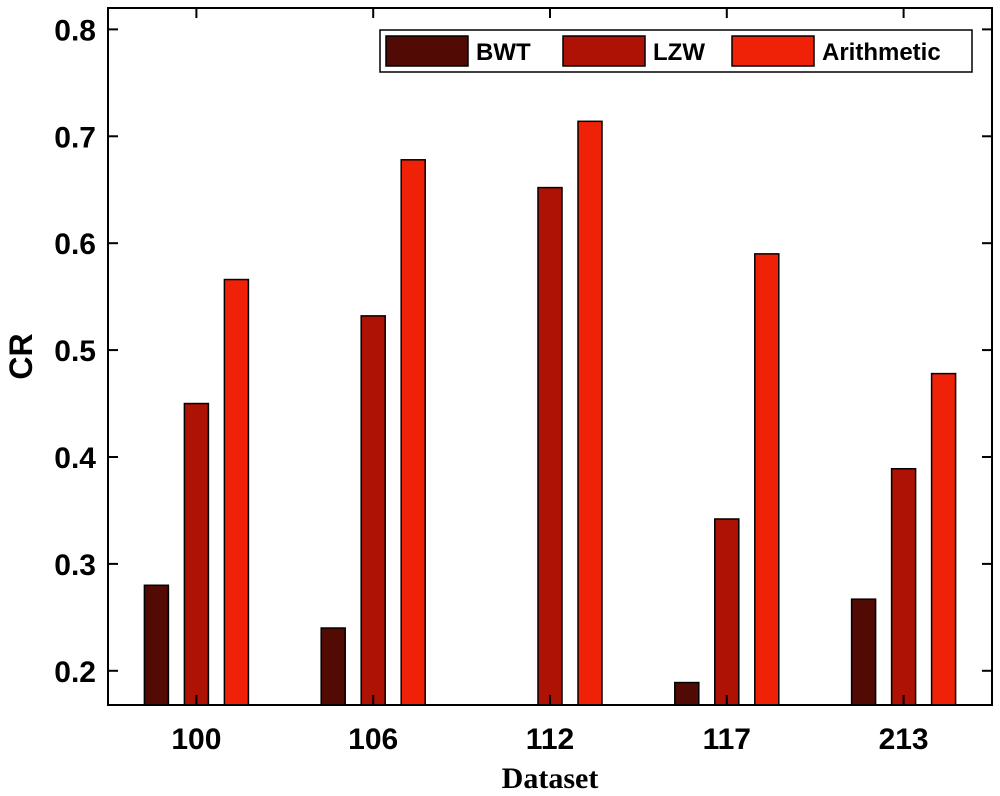 This screenshot has height=796, width=1000. What do you see at coordinates (427, 51) in the screenshot?
I see `legend-swatch-bwt` at bounding box center [427, 51].